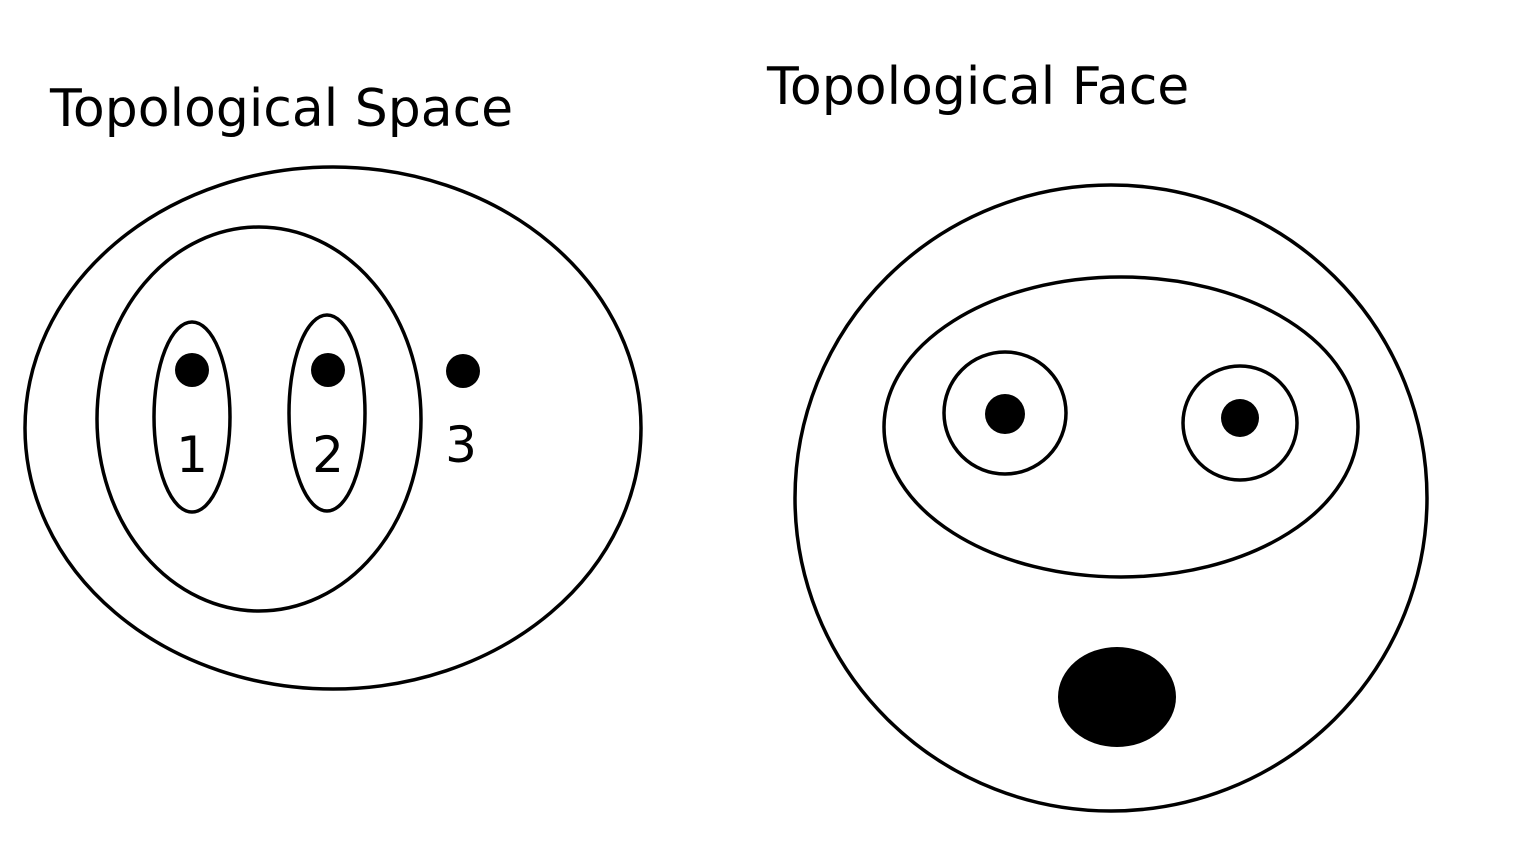 This screenshot has width=1536, height=864. What do you see at coordinates (463, 371) in the screenshot?
I see `point-3-dot` at bounding box center [463, 371].